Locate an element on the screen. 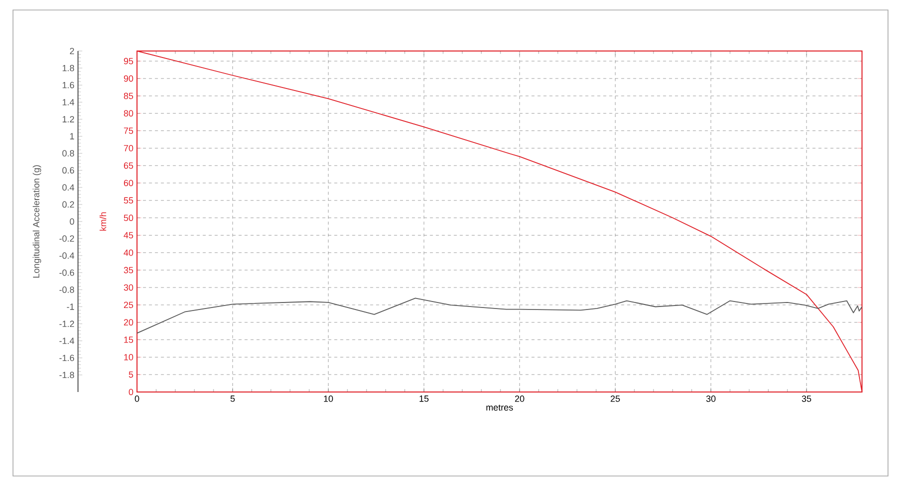 The image size is (900, 493). y-tick-label: -0.2 is located at coordinates (66, 238).